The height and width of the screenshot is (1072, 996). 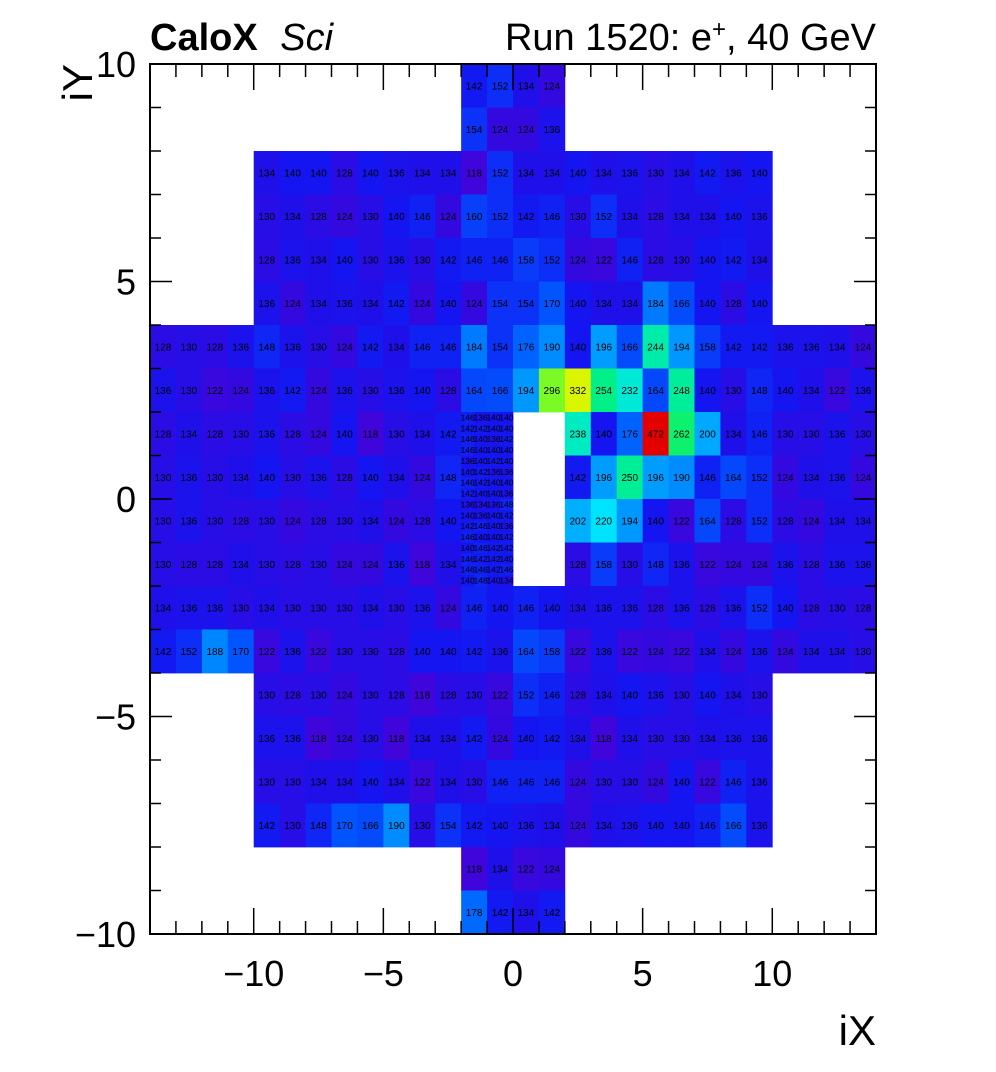 What do you see at coordinates (480, 581) in the screenshot?
I see `heatmap-fine-cell-label: 148` at bounding box center [480, 581].